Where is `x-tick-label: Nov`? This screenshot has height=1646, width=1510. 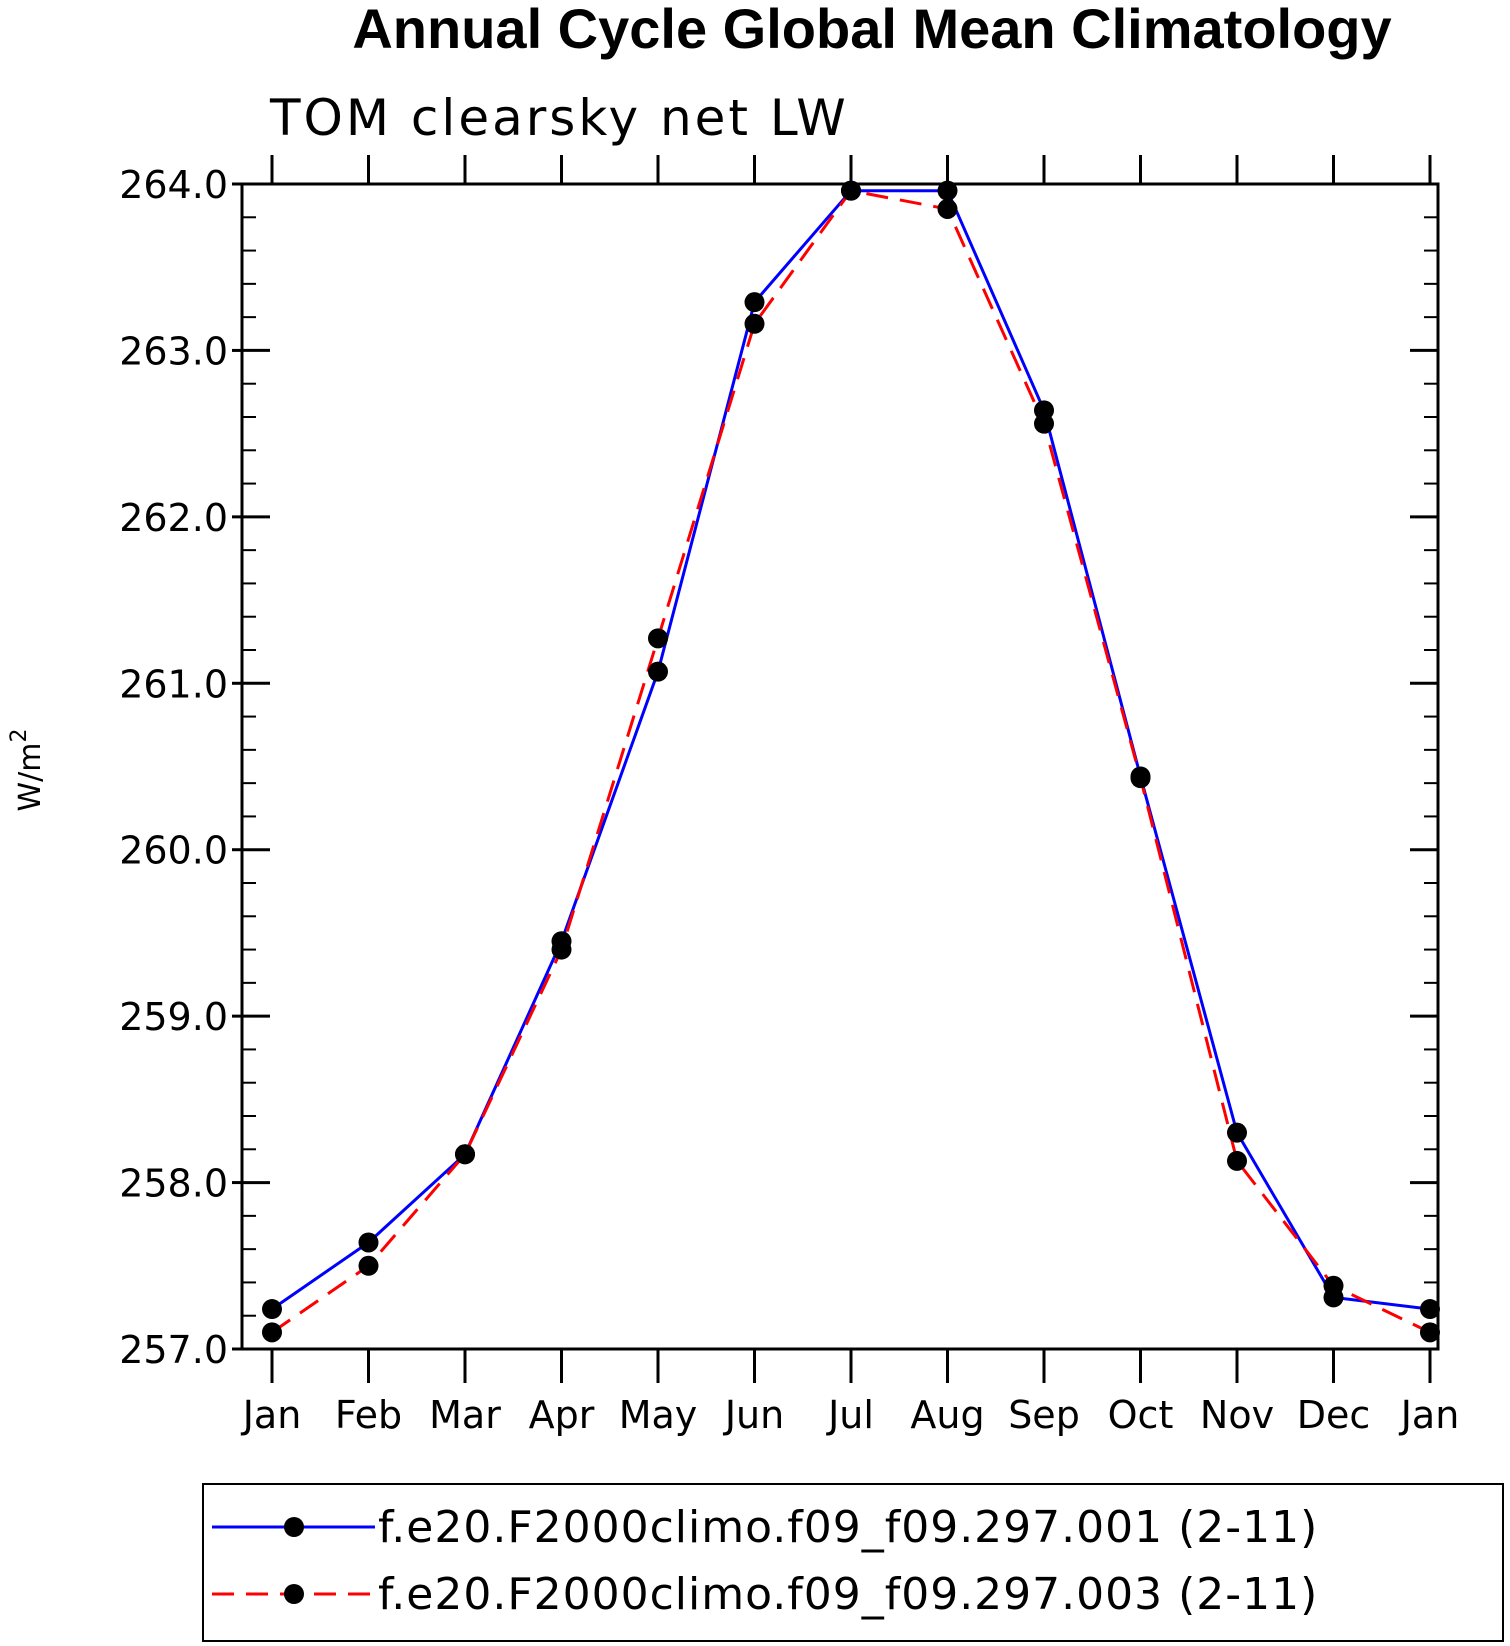
x-tick-label: Nov is located at coordinates (1237, 1415).